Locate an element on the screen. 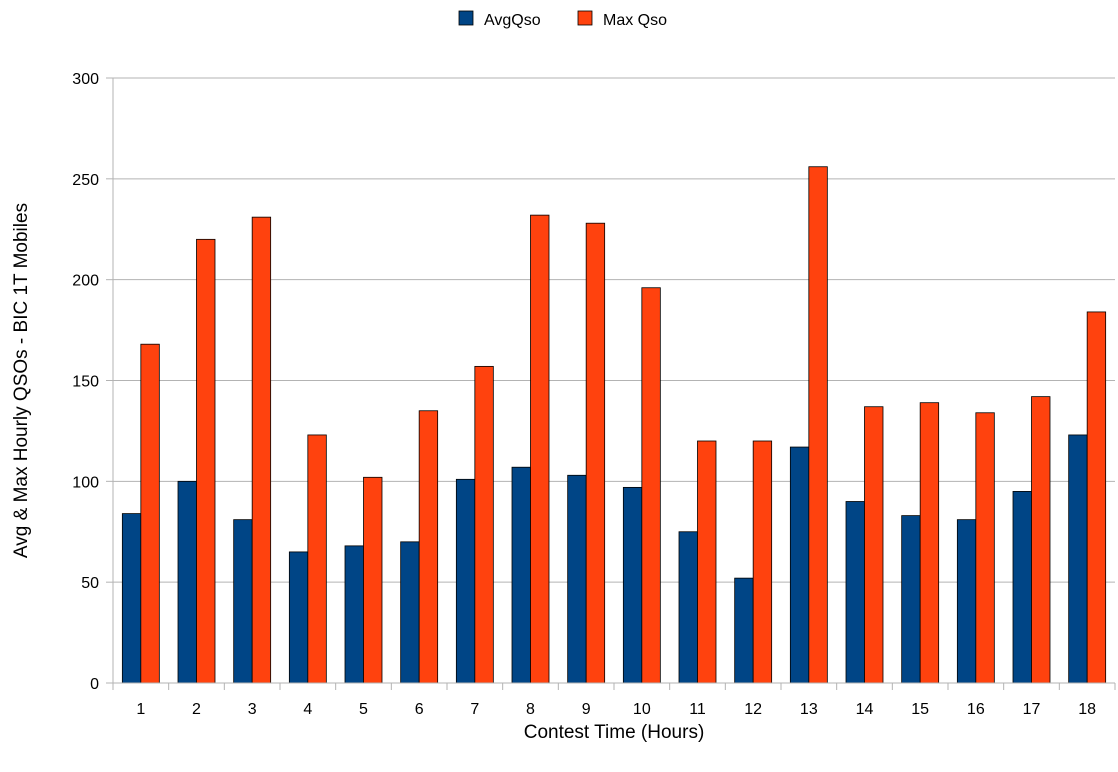 This screenshot has height=772, width=1118. y-tick-label: 0 is located at coordinates (94, 684).